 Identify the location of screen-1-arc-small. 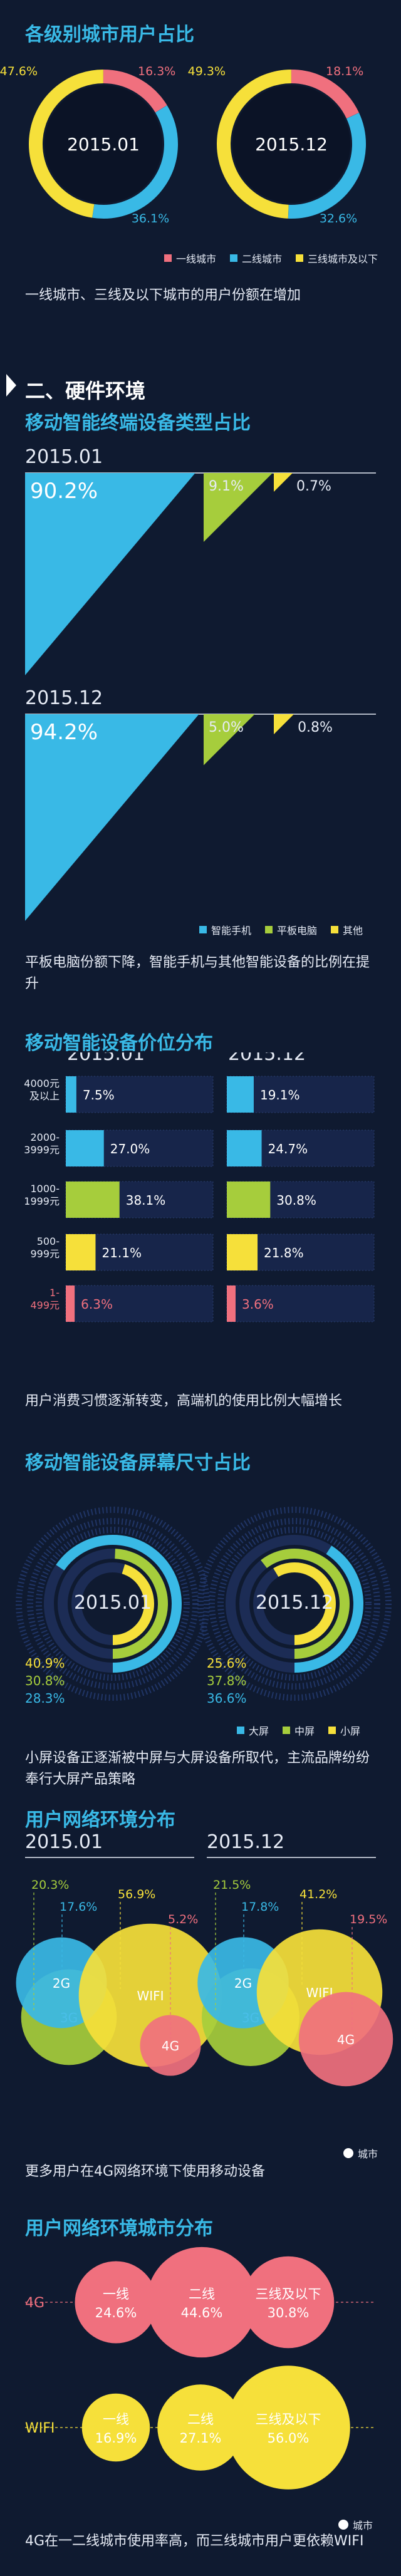
(304, 1603).